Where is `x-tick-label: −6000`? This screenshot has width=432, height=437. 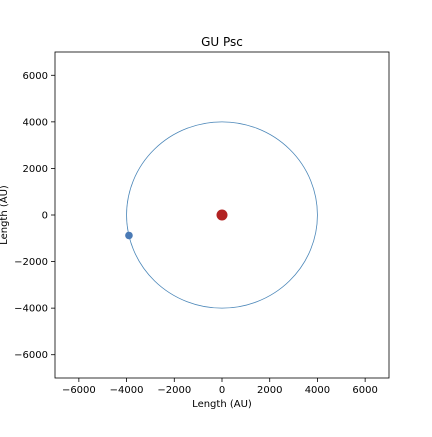
x-tick-label: −6000 is located at coordinates (79, 390).